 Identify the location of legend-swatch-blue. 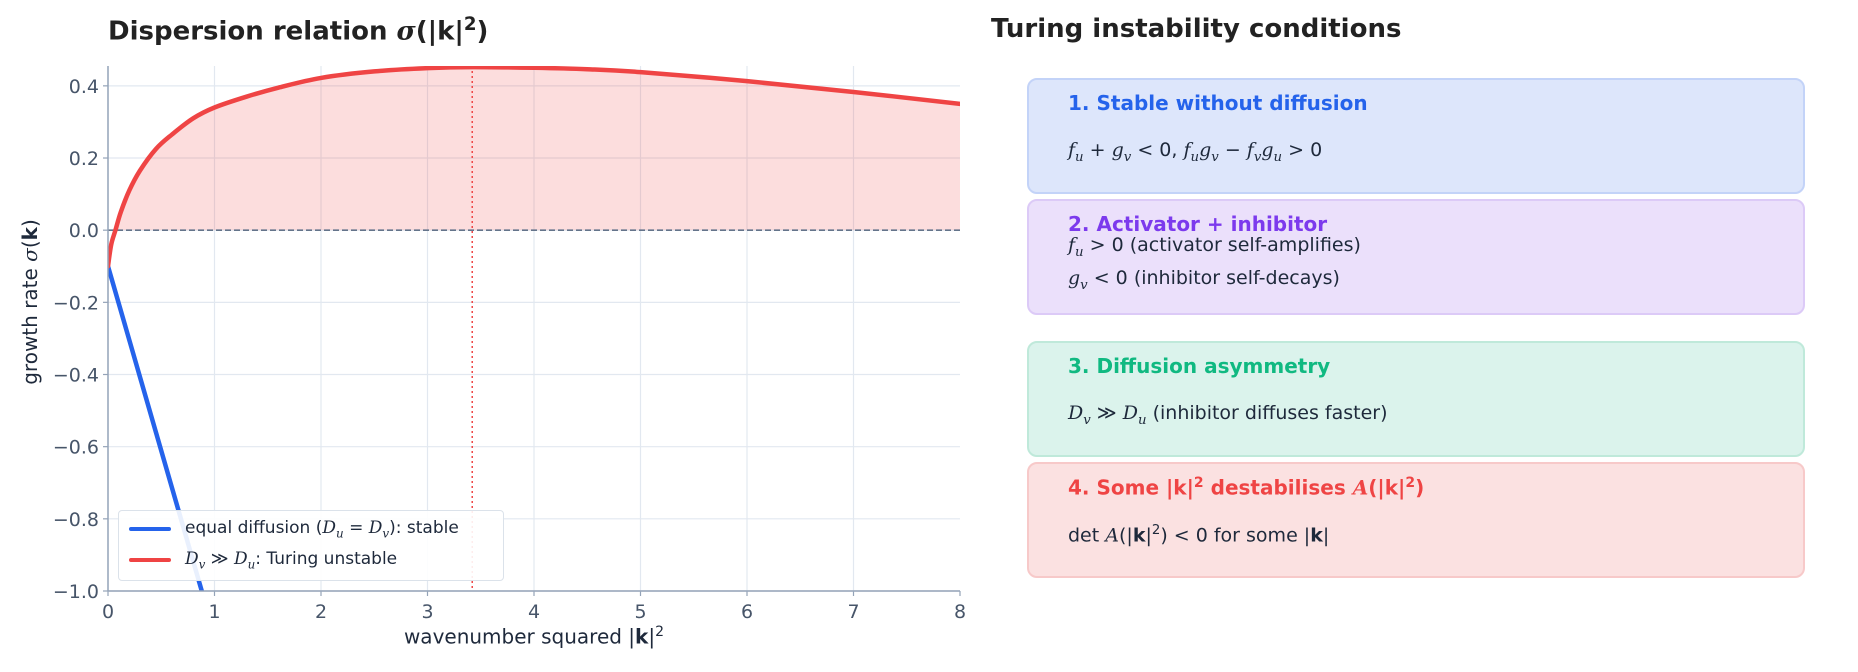
(150, 529).